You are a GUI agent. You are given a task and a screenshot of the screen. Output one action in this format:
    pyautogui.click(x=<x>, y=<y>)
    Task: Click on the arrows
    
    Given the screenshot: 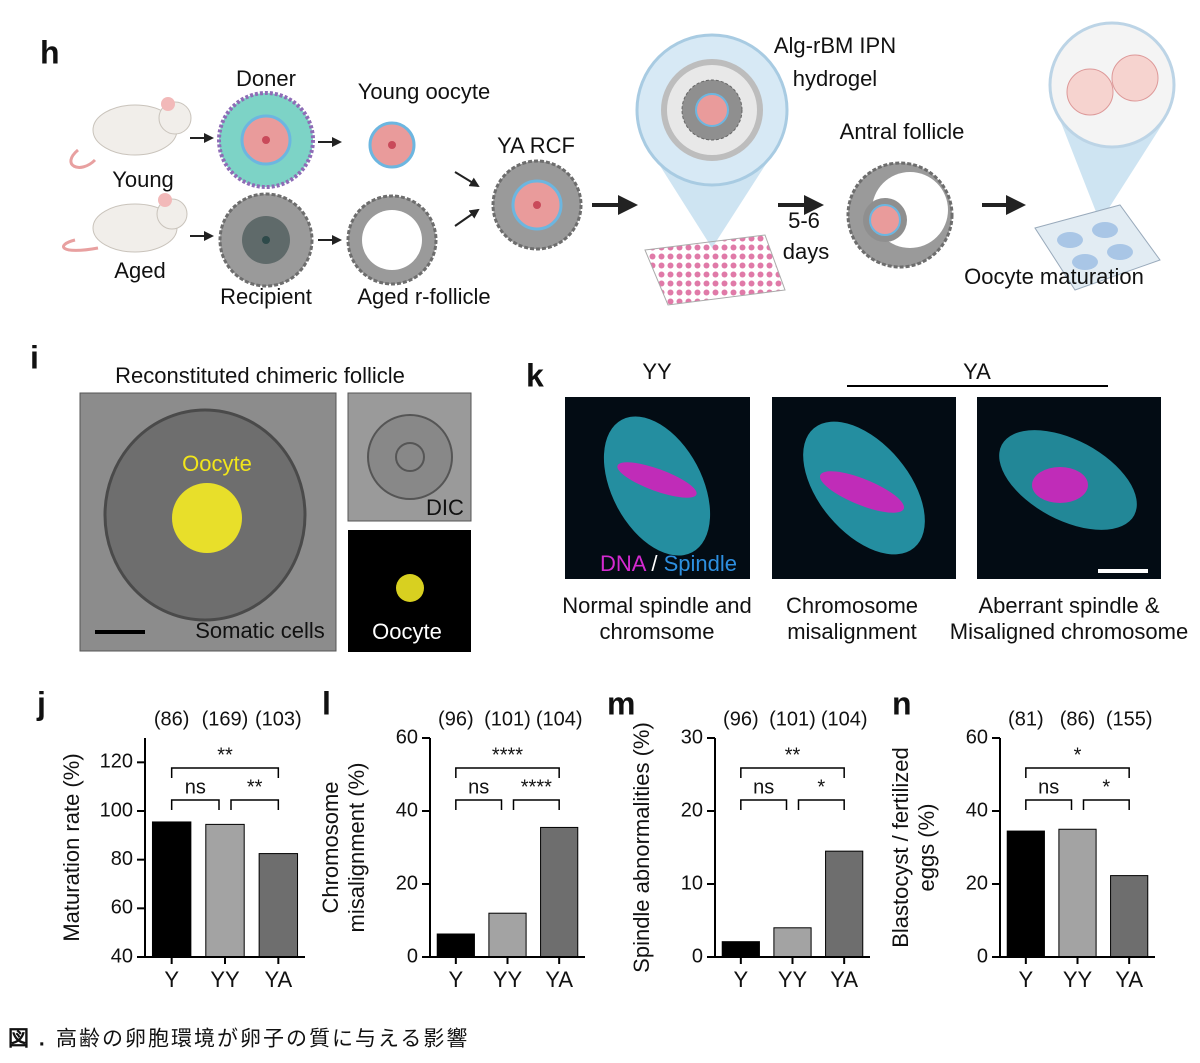 What is the action you would take?
    pyautogui.click(x=335, y=189)
    